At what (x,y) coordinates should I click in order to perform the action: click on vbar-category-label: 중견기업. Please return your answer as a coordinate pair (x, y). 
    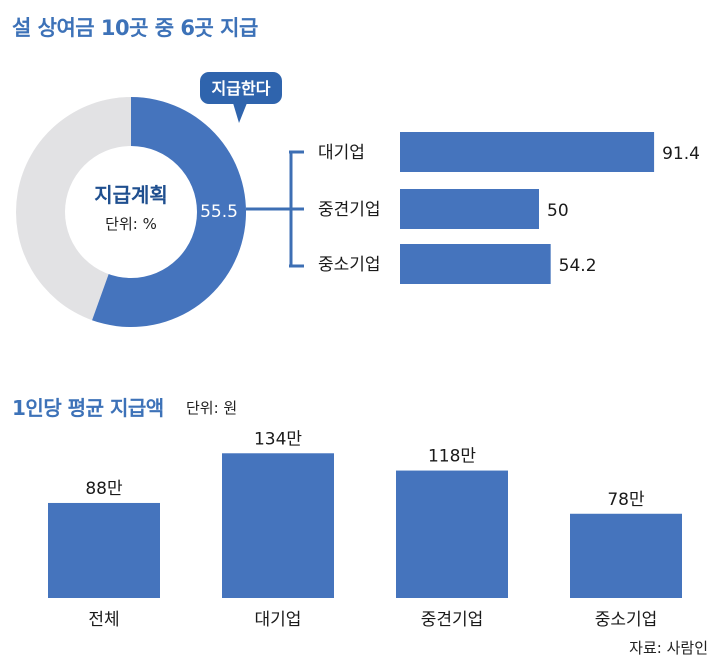
    Looking at the image, I should click on (452, 620).